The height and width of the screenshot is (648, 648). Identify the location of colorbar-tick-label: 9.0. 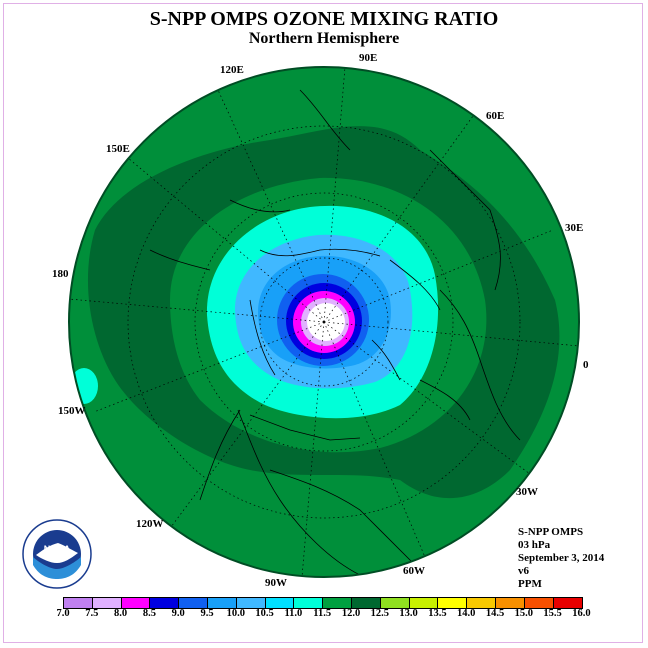
(178, 613).